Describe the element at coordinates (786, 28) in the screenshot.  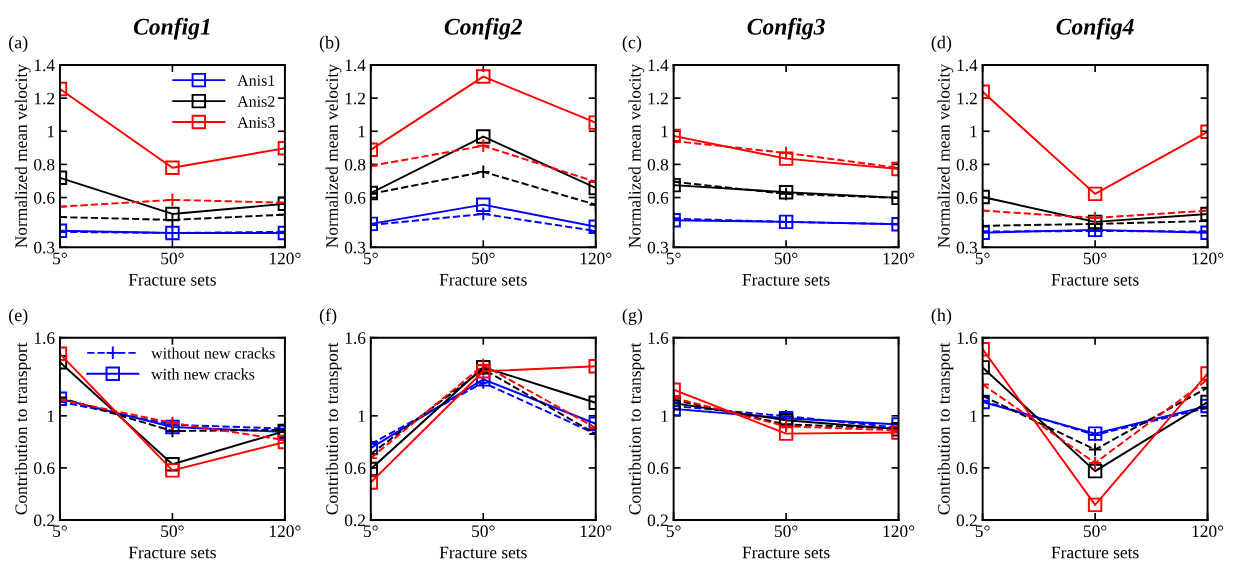
I see `chart-title: Config3` at that location.